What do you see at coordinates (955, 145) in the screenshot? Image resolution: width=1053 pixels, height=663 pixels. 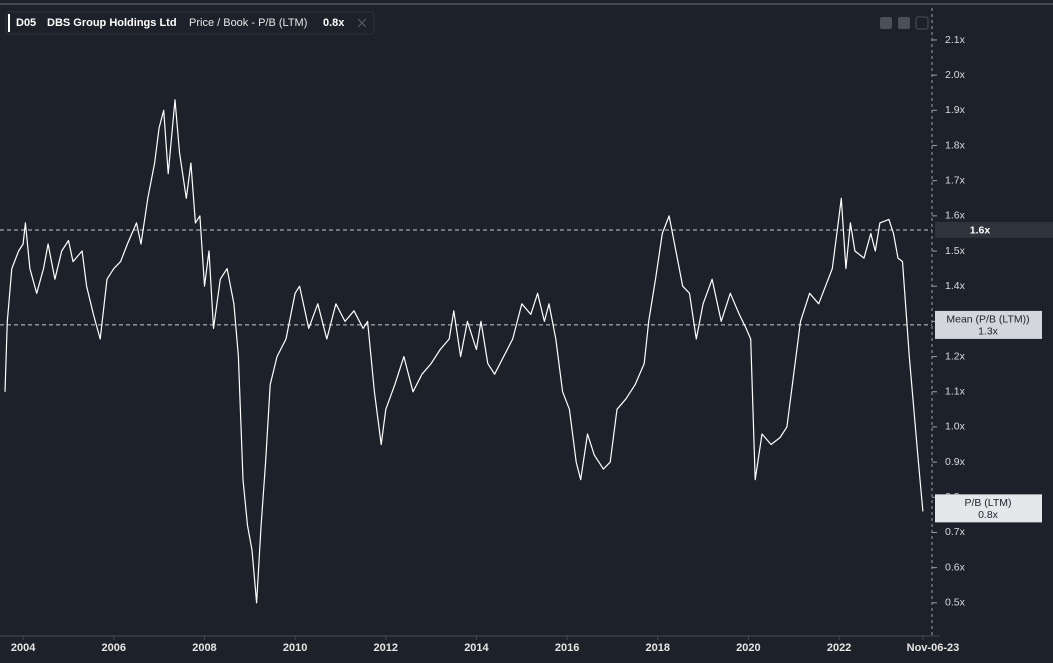 I see `y-tick-label: 1.8x` at bounding box center [955, 145].